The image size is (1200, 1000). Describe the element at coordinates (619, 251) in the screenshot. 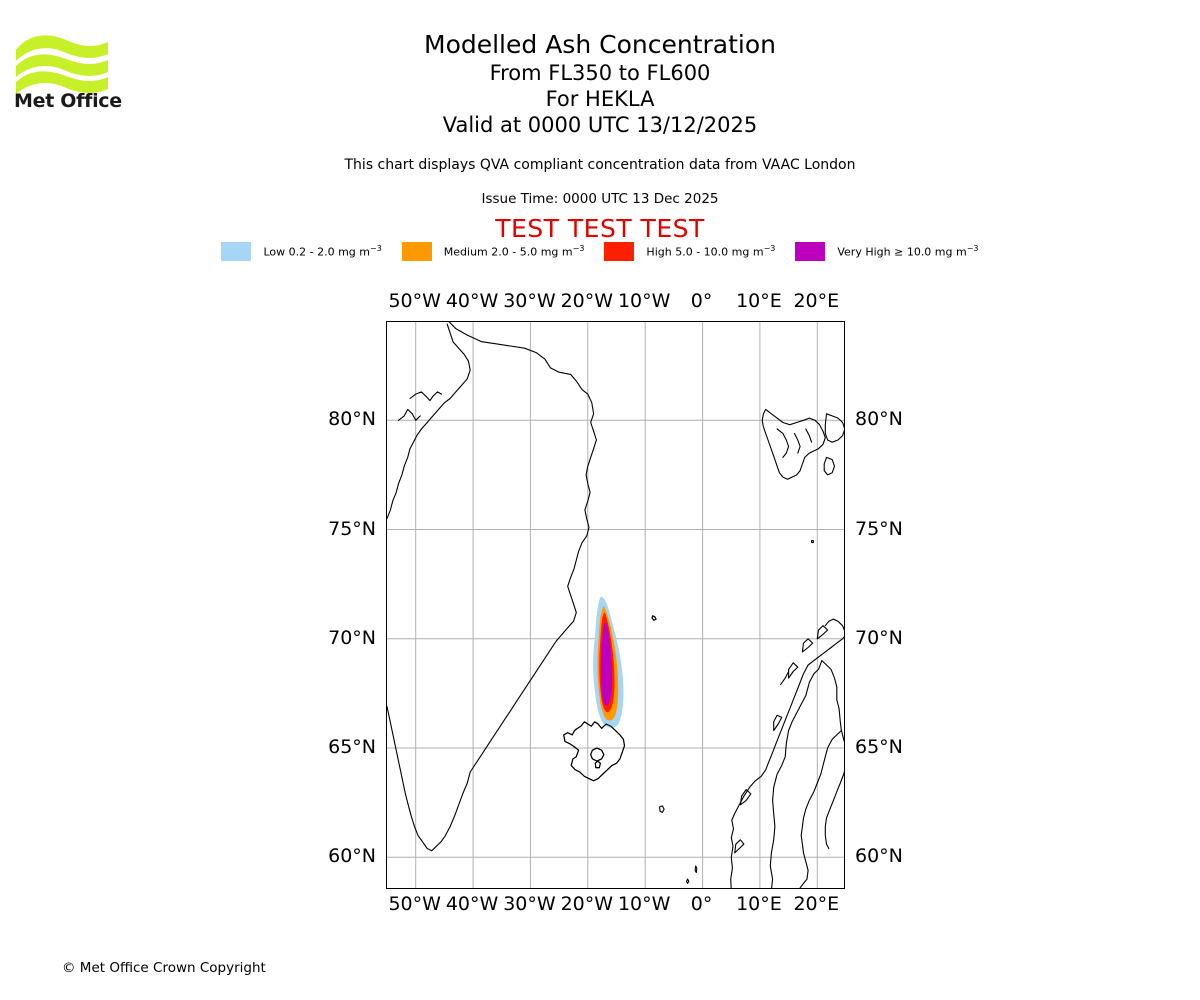

I see `legend-swatch-high` at that location.